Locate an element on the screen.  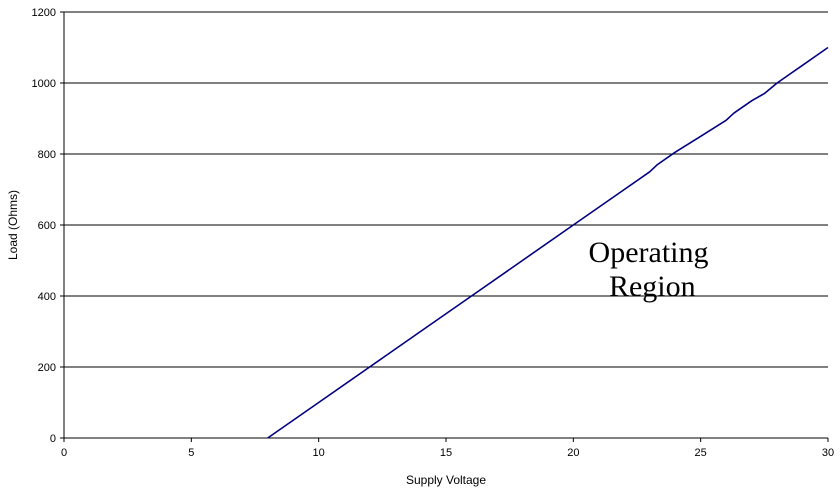
x-tick-labels: 0 5 10 15 20 25 30 is located at coordinates (447, 453).